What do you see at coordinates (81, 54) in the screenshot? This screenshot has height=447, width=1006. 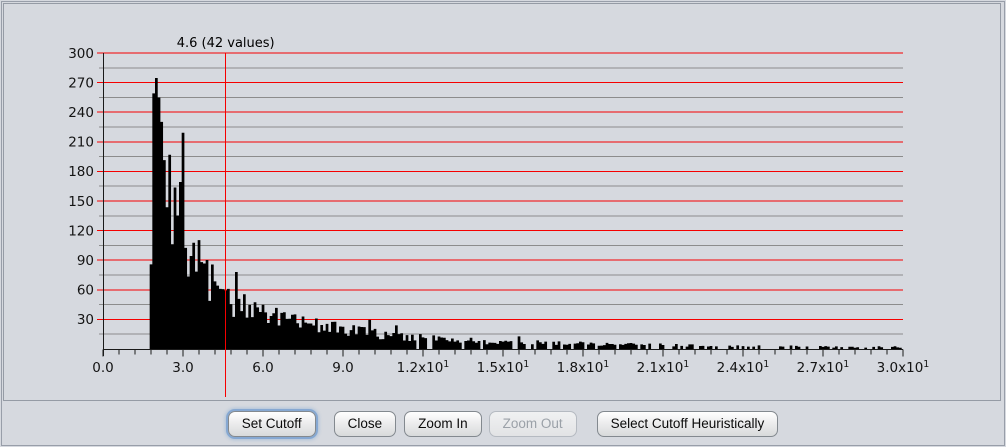 I see `y-axis-tick-label: 300` at bounding box center [81, 54].